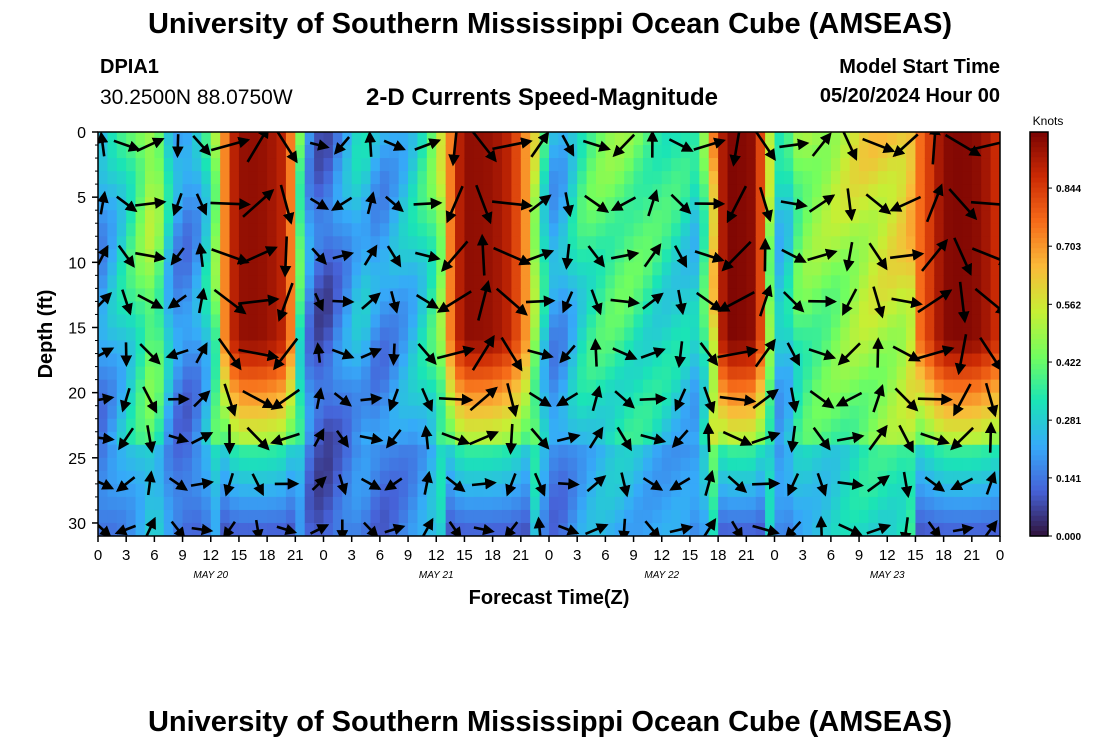  I want to click on colorbar-unit: Knots, so click(1048, 121).